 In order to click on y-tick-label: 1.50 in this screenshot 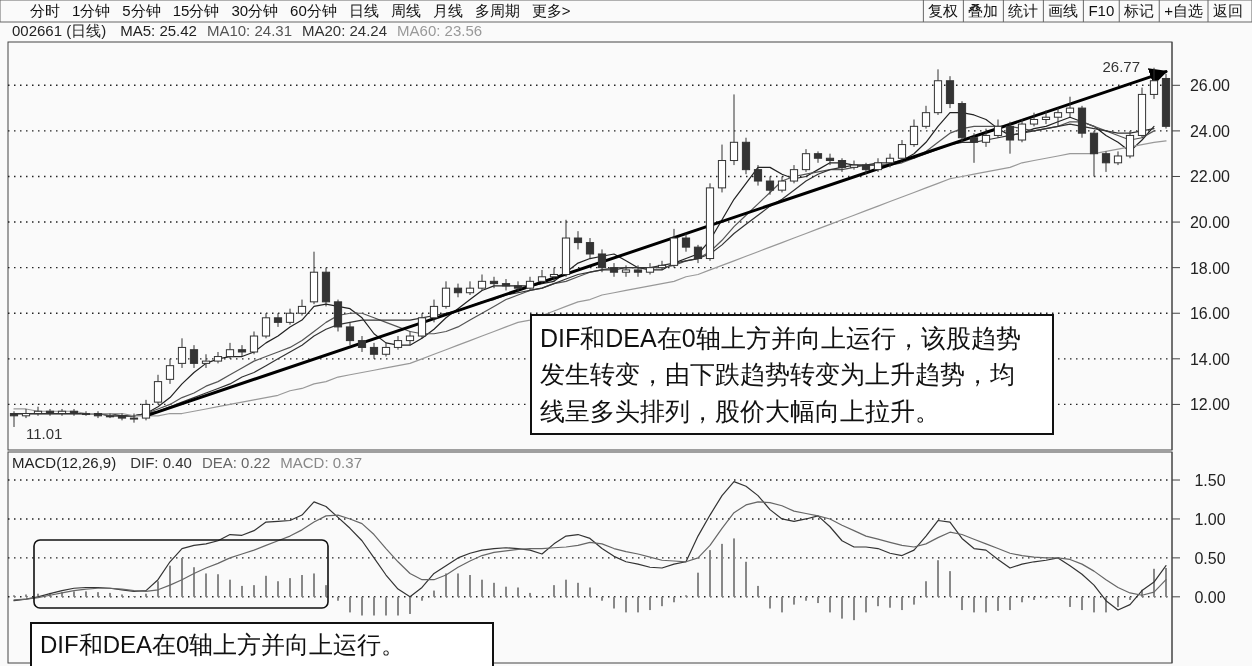, I will do `click(1210, 481)`.